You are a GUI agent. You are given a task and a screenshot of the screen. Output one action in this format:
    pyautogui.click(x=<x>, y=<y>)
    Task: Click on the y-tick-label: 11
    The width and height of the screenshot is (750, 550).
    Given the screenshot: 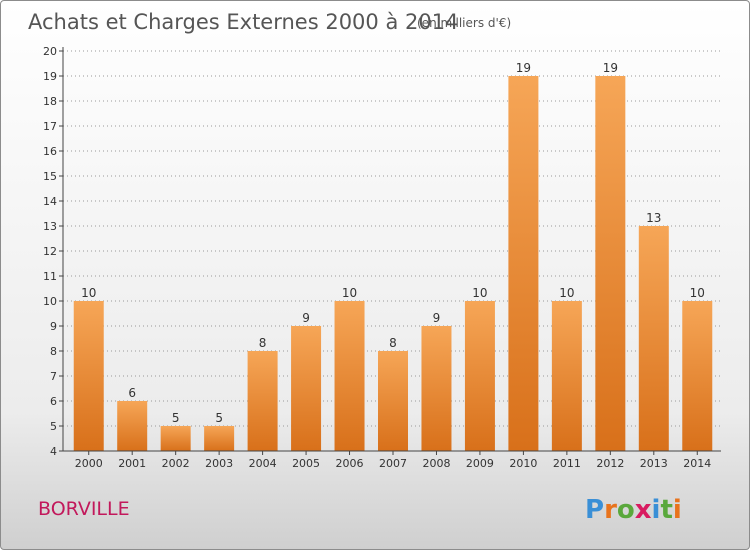 What is the action you would take?
    pyautogui.click(x=50, y=276)
    